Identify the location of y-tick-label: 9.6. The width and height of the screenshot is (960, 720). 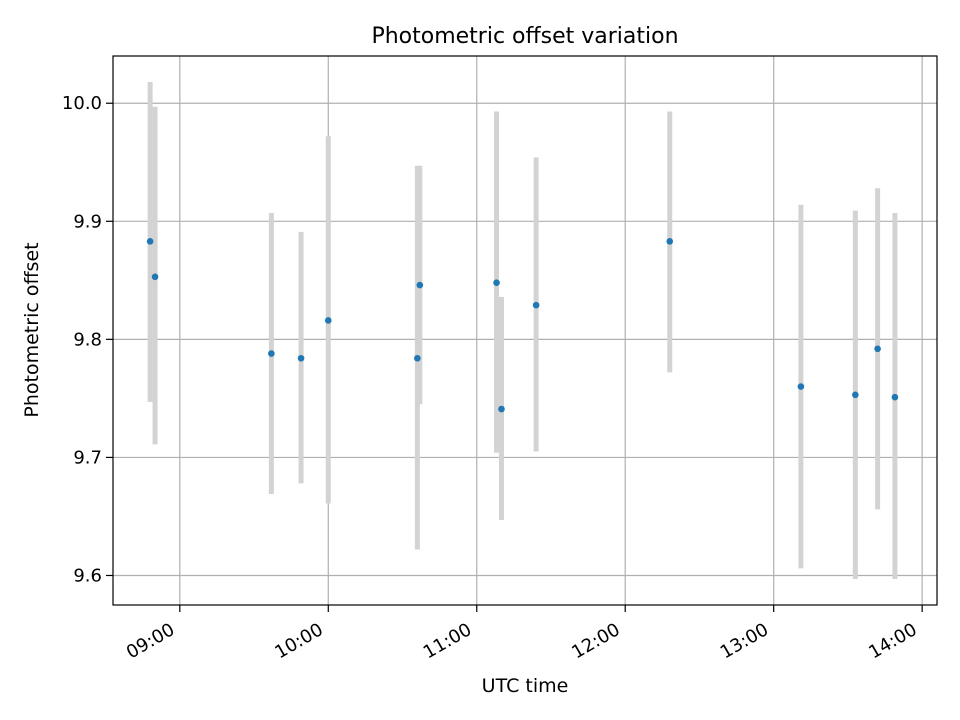
(87, 575).